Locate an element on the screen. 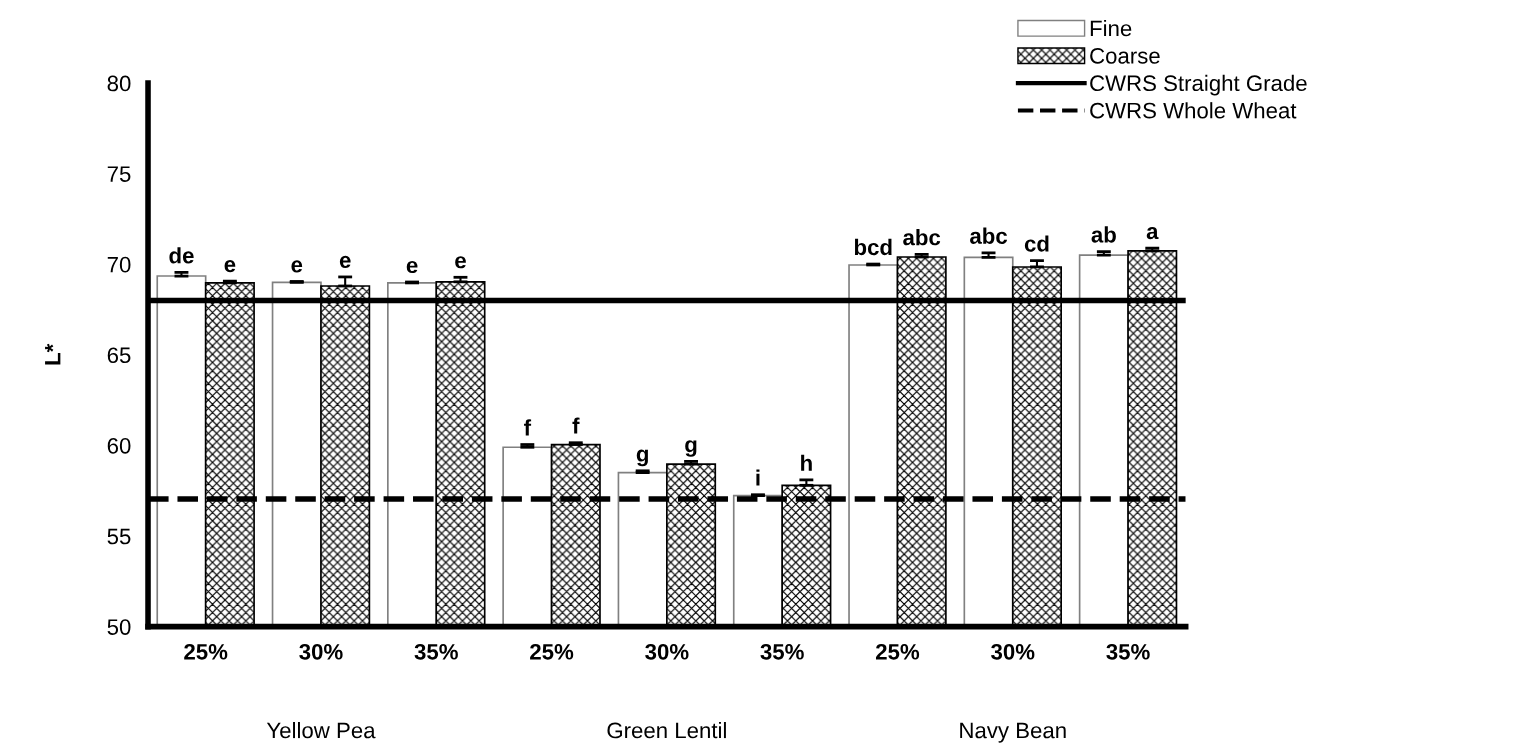 Image resolution: width=1526 pixels, height=755 pixels. legend-label: Coarse is located at coordinates (1125, 55).